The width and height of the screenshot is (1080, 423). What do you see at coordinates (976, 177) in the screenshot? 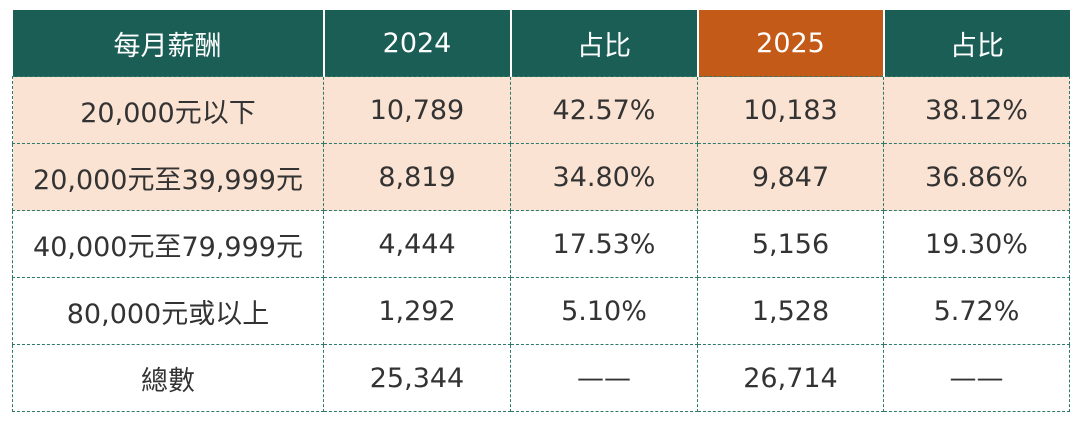
I see `table-cell: 36.86%` at bounding box center [976, 177].